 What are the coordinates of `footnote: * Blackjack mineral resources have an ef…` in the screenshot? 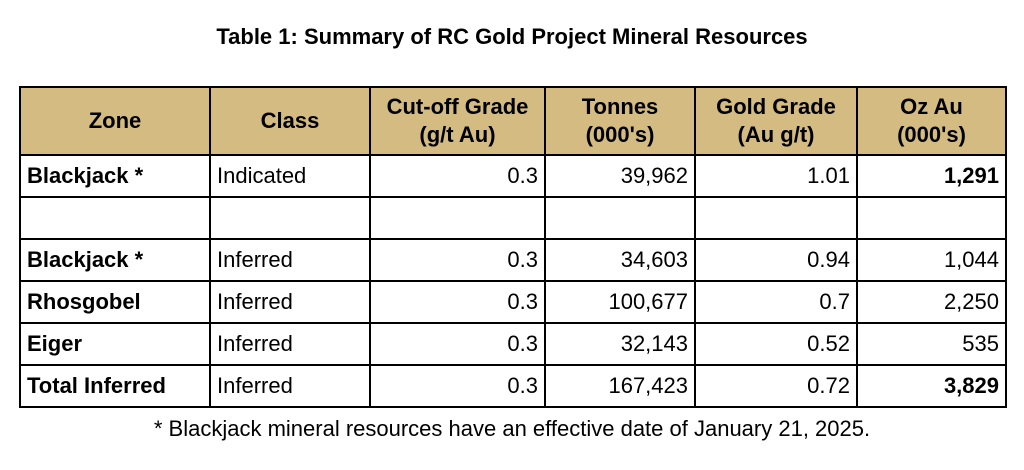 It's located at (512, 428).